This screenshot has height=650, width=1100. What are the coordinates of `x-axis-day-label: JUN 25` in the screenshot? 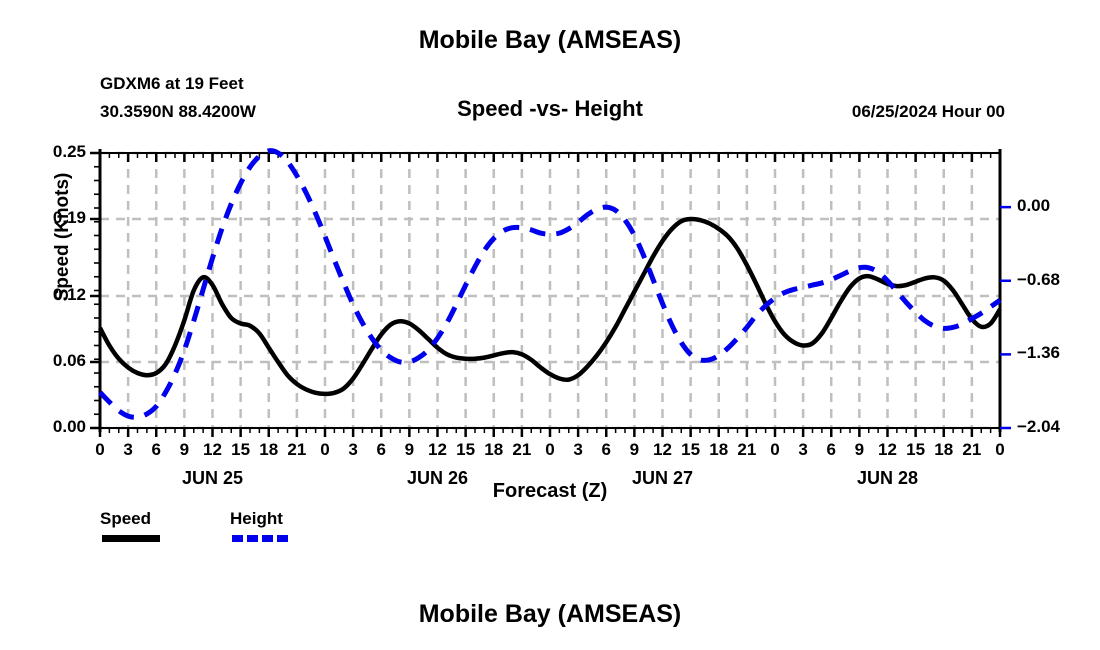 It's located at (212, 478).